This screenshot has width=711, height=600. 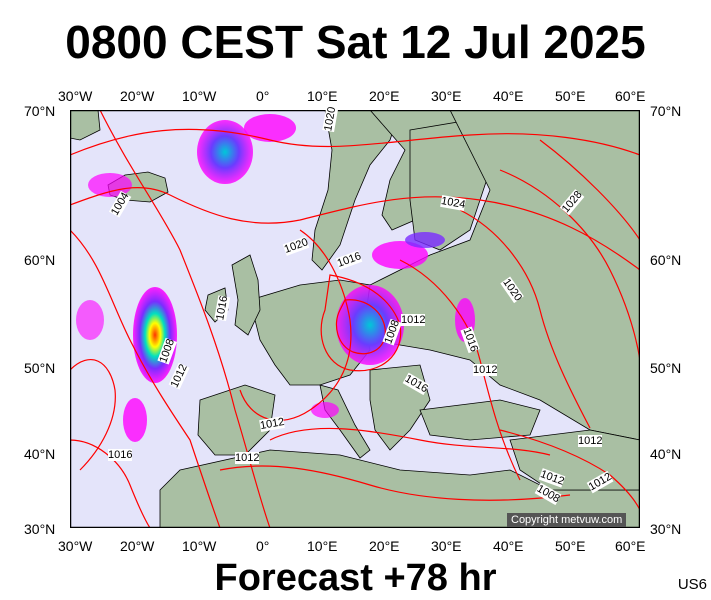 What do you see at coordinates (120, 455) in the screenshot?
I see `isobar-label: 1016` at bounding box center [120, 455].